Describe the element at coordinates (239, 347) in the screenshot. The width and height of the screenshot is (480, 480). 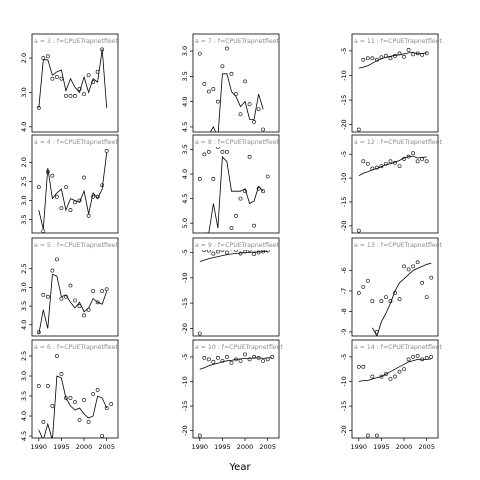
I see `panel-title: a = 10 : f=CPUETrapnetfleet` at that location.